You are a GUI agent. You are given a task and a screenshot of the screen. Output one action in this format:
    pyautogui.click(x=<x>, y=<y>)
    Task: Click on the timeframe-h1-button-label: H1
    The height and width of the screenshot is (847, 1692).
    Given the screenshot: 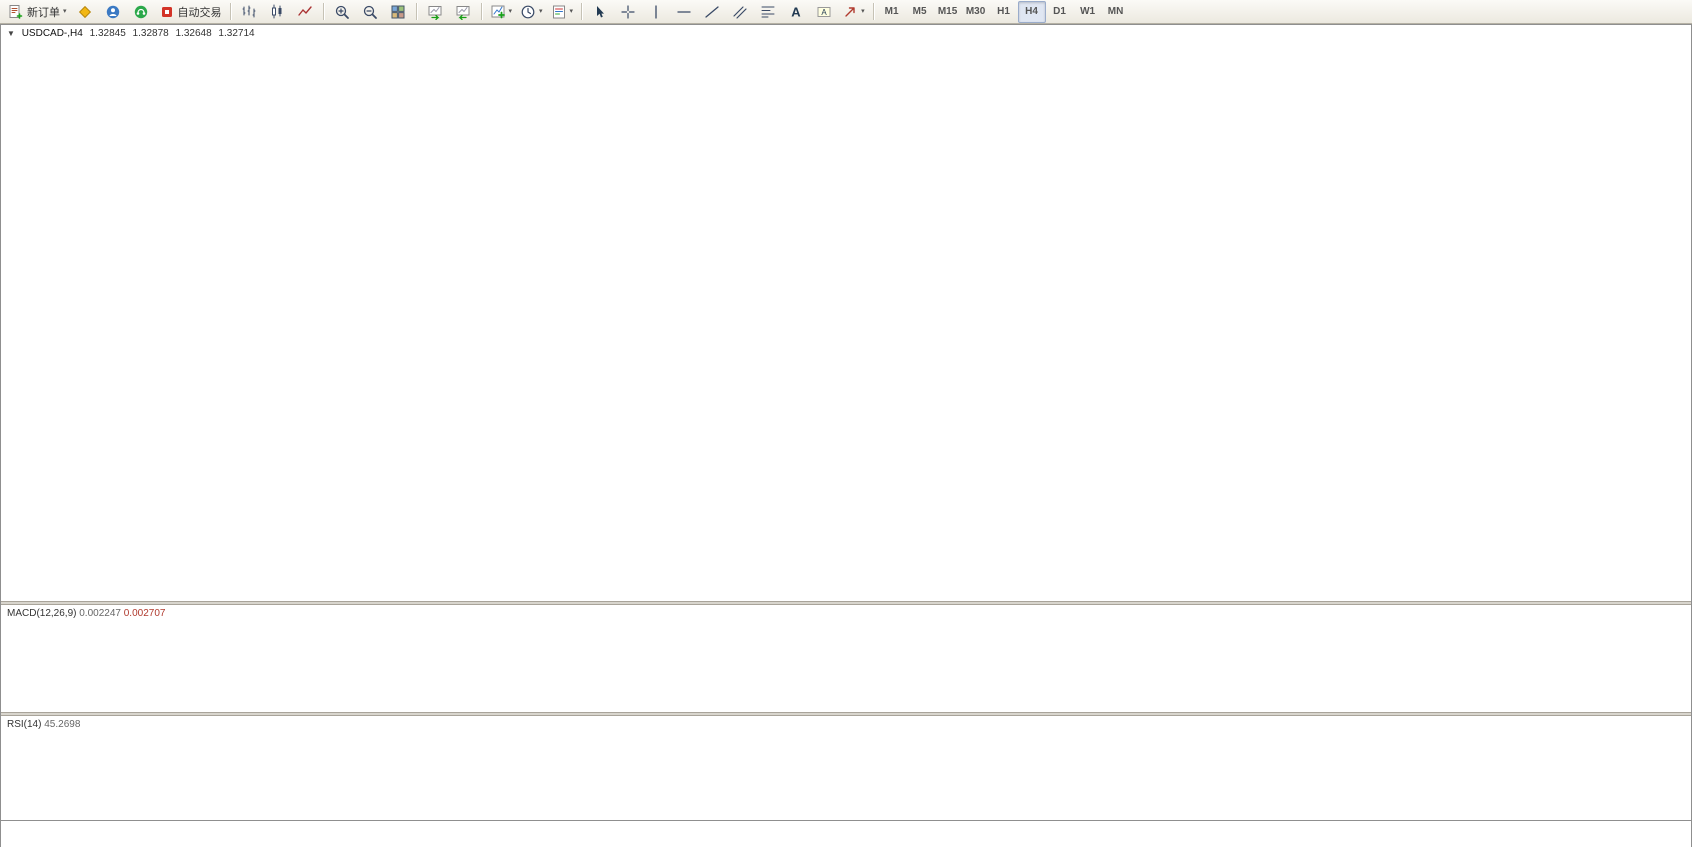 What is the action you would take?
    pyautogui.click(x=1003, y=11)
    